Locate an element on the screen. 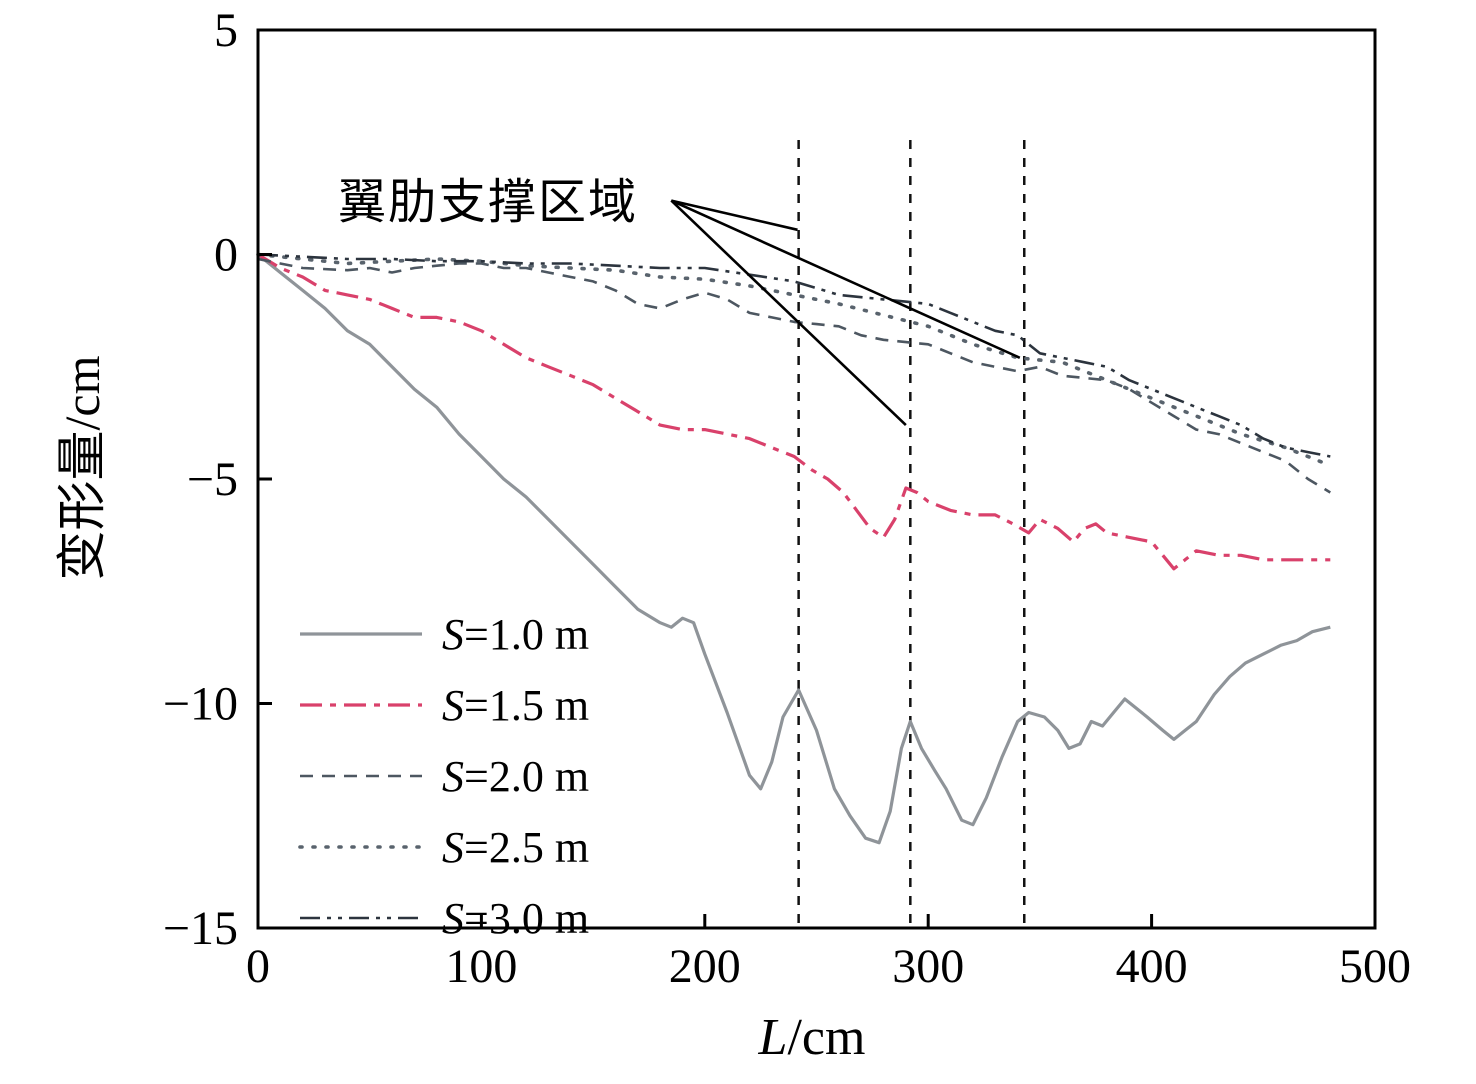  annotation-text: 翼肋支撑区域 is located at coordinates (488, 202).